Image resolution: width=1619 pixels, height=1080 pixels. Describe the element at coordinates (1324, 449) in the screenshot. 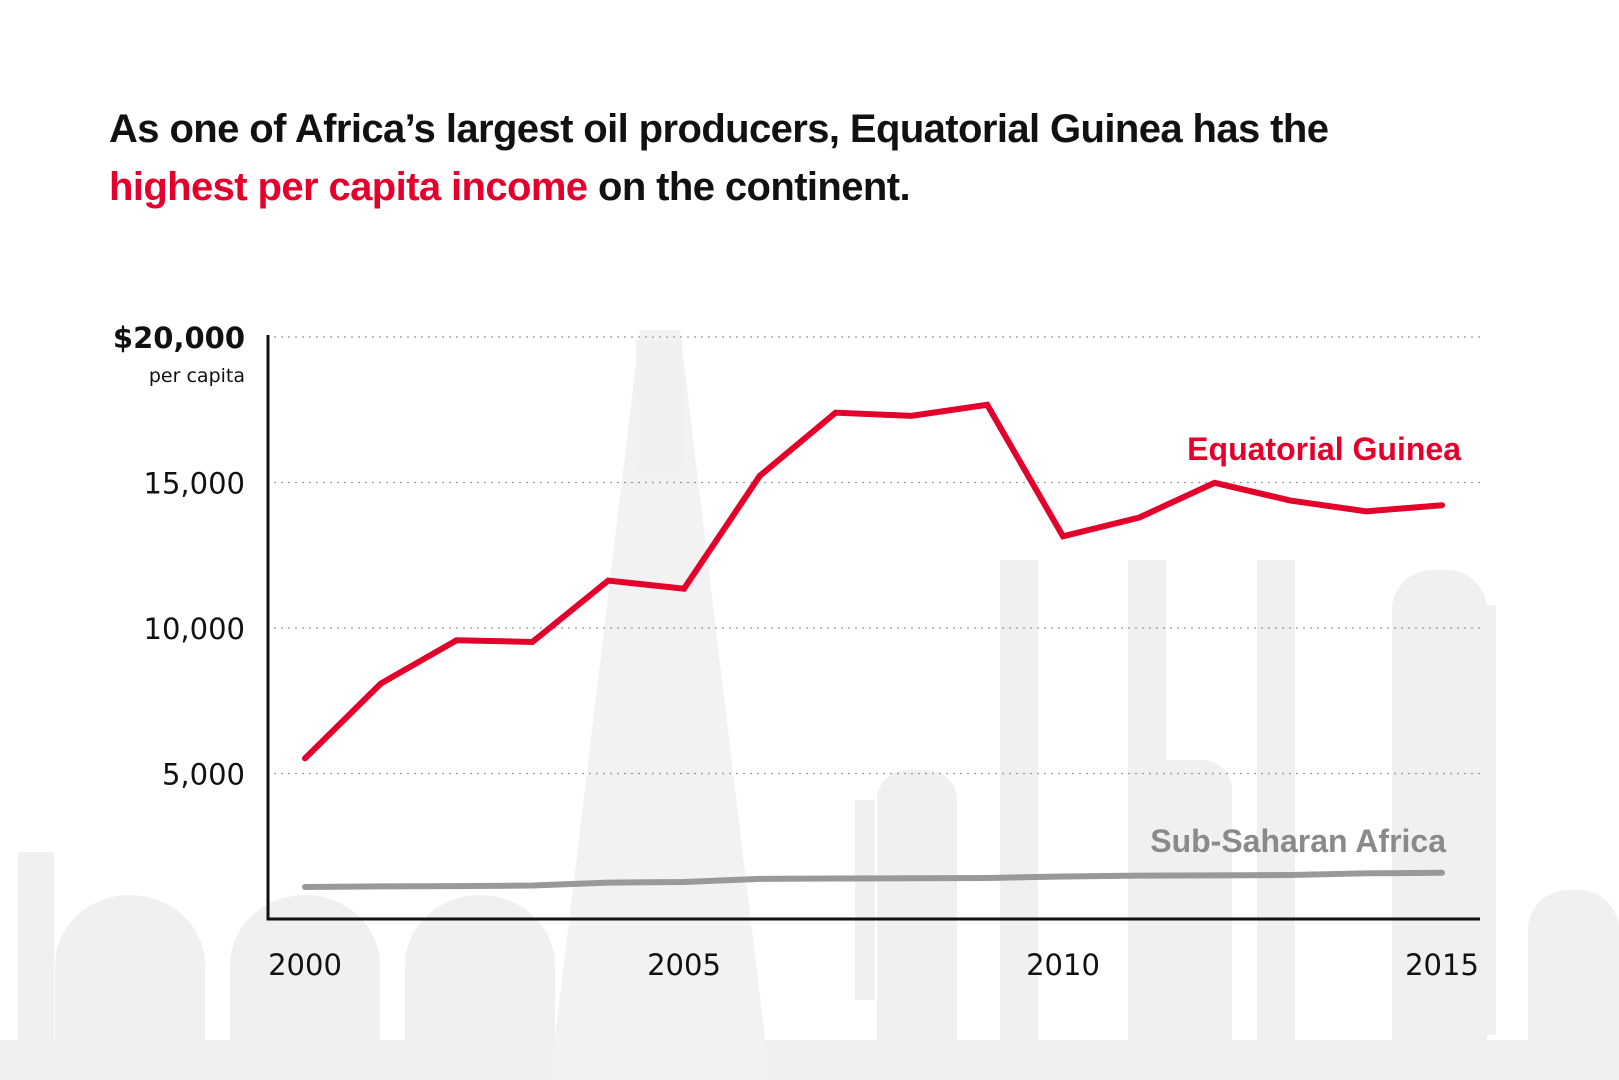

I see `equatorial-guinea-label: Equatorial Guinea` at that location.